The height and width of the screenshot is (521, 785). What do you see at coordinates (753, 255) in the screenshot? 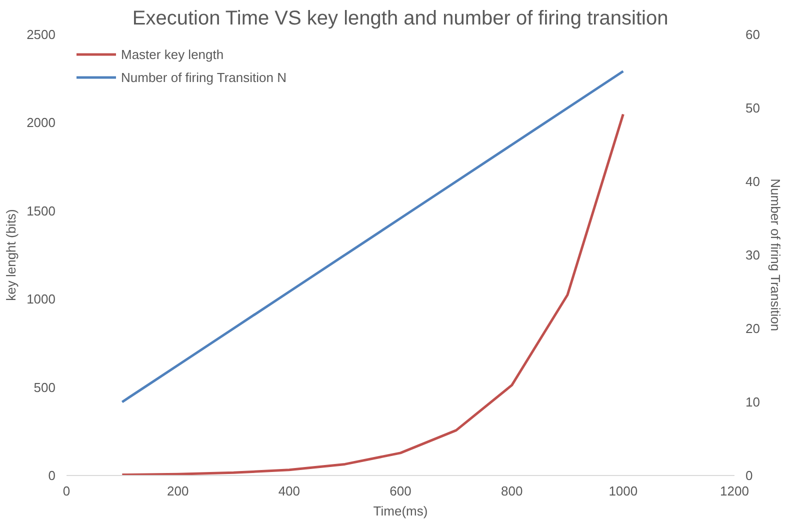
I see `y2-tick-label: 30` at bounding box center [753, 255].